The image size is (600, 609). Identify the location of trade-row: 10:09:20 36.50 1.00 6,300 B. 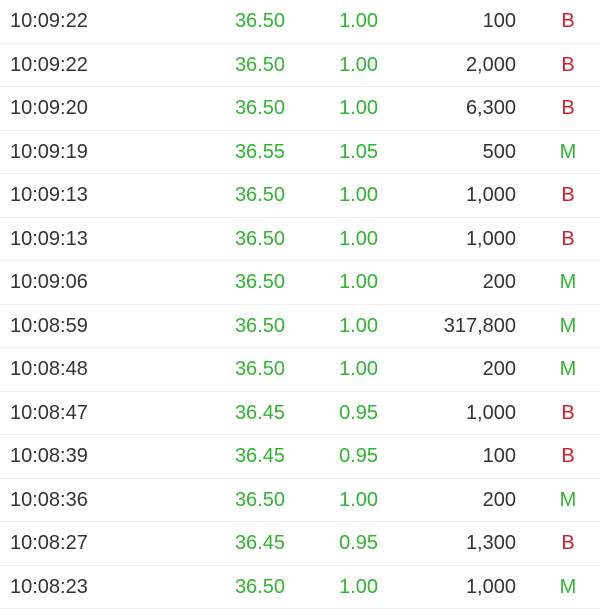
(300, 109).